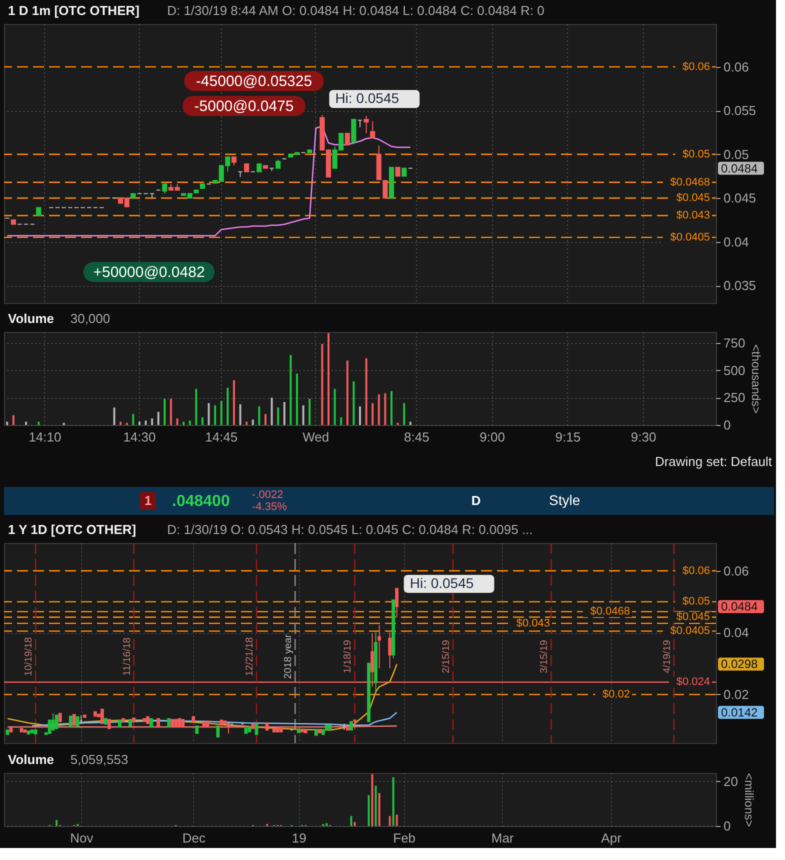 The image size is (785, 860). What do you see at coordinates (502, 838) in the screenshot?
I see `x-tick-label: Mar` at bounding box center [502, 838].